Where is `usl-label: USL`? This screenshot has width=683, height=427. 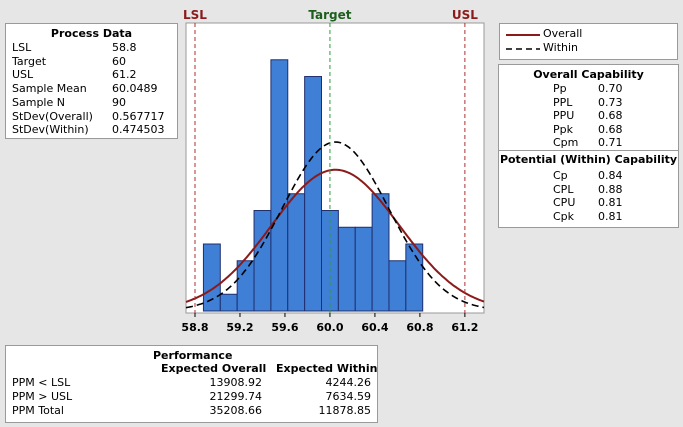
usl-label: USL is located at coordinates (465, 15).